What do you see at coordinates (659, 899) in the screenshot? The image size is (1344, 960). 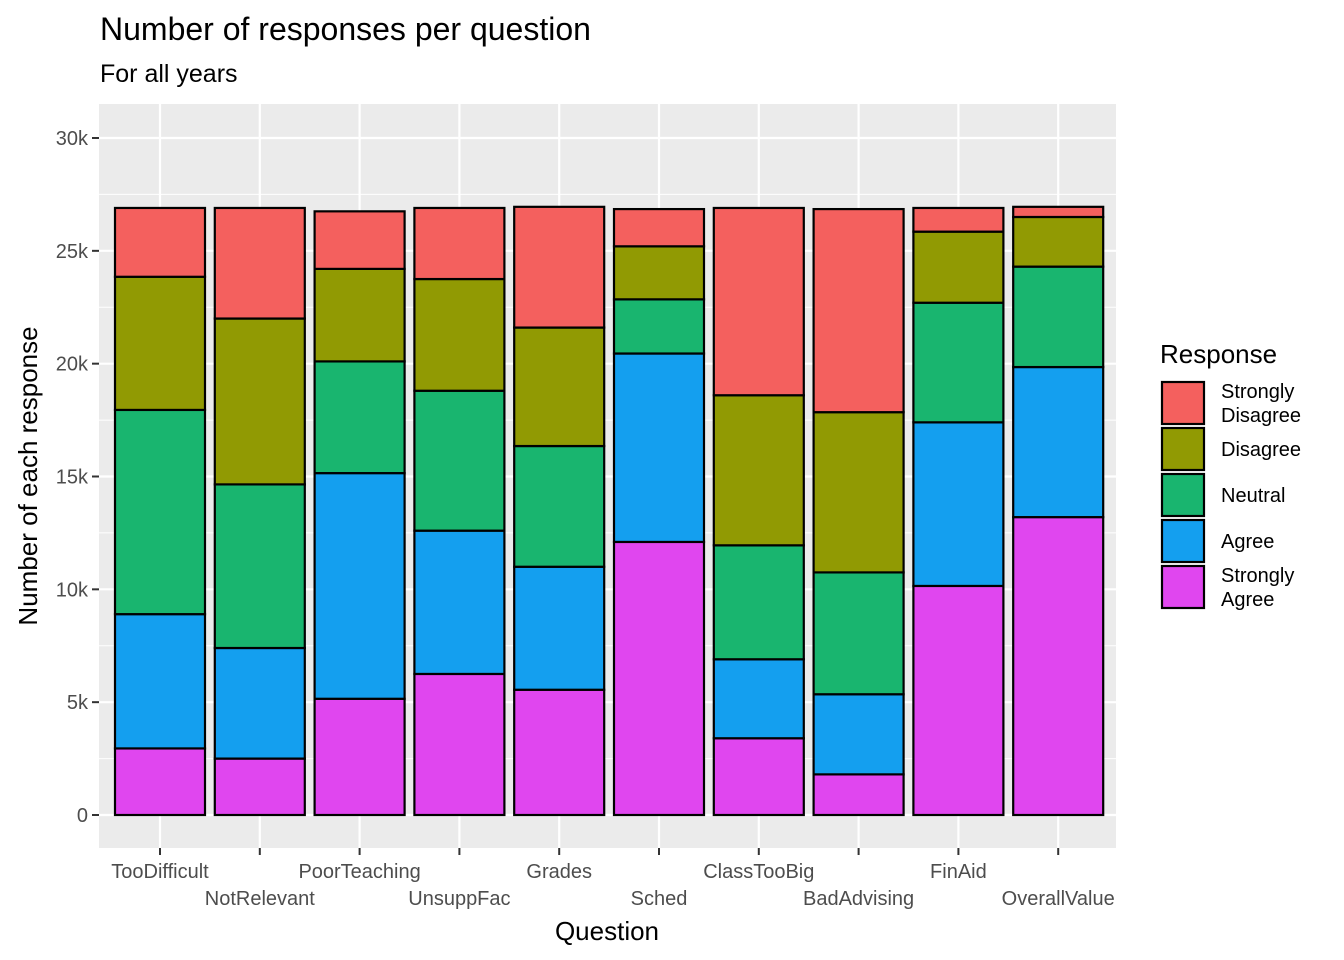 I see `x-tick-label: Sched` at bounding box center [659, 899].